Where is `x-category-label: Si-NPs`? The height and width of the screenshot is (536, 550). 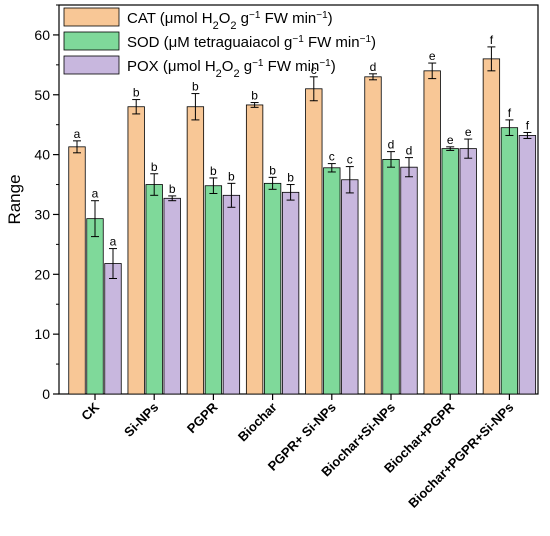
x-category-label: Si-NPs is located at coordinates (141, 420).